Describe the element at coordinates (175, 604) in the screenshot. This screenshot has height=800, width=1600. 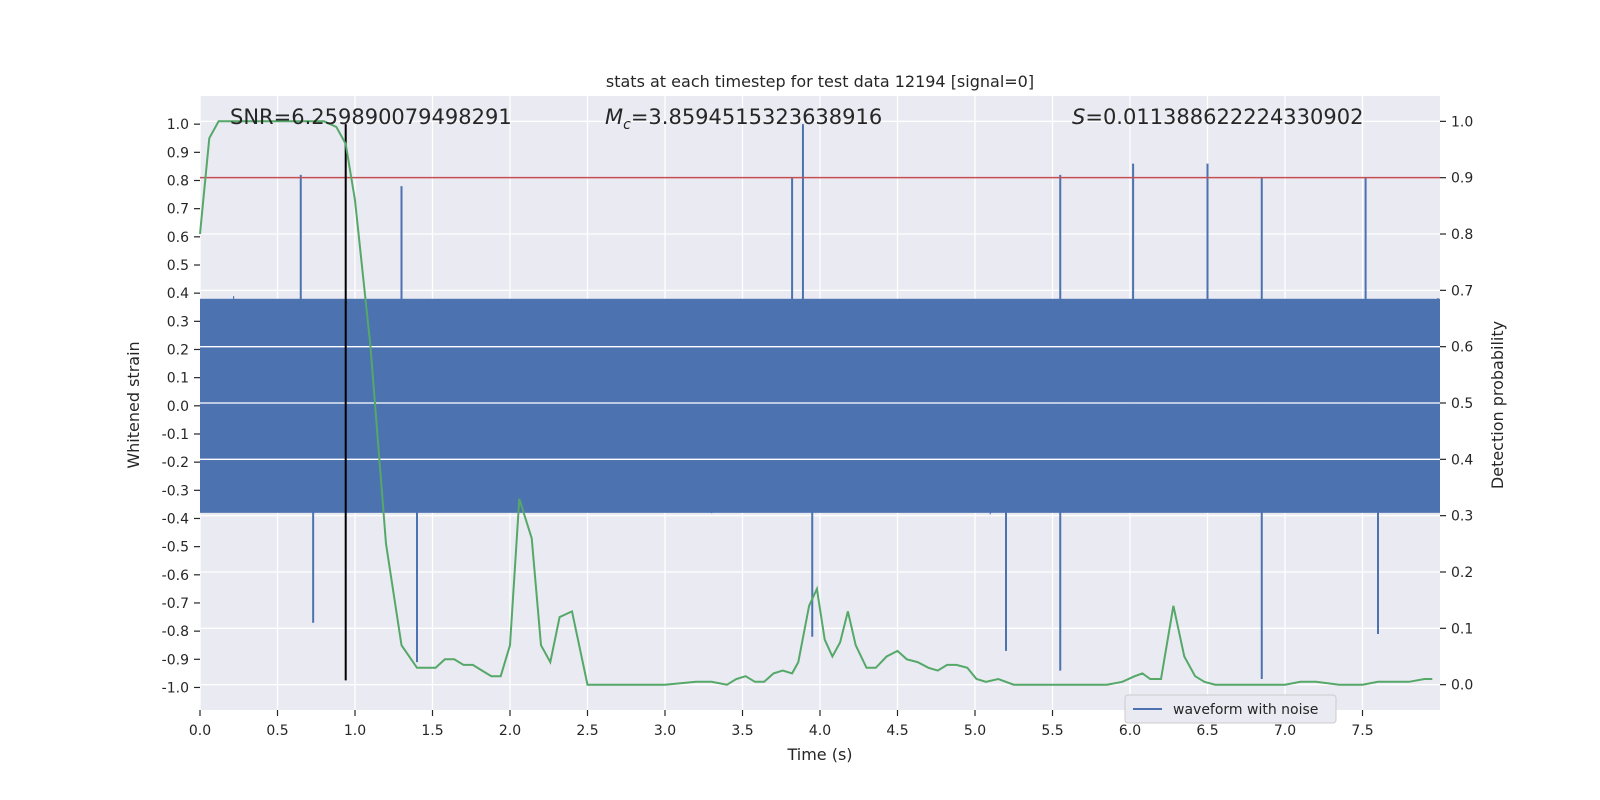
I see `left-tick-label: -0.7` at that location.